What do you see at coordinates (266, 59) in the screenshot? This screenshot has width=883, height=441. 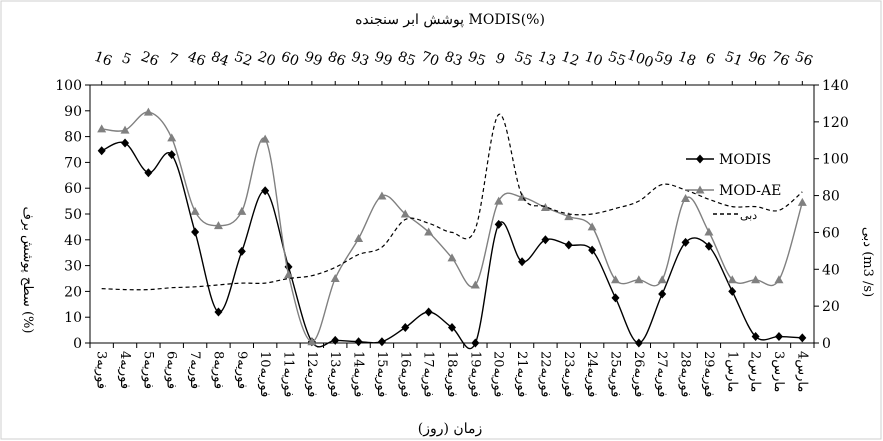 I see `cloud-cover-label: 20` at bounding box center [266, 59].